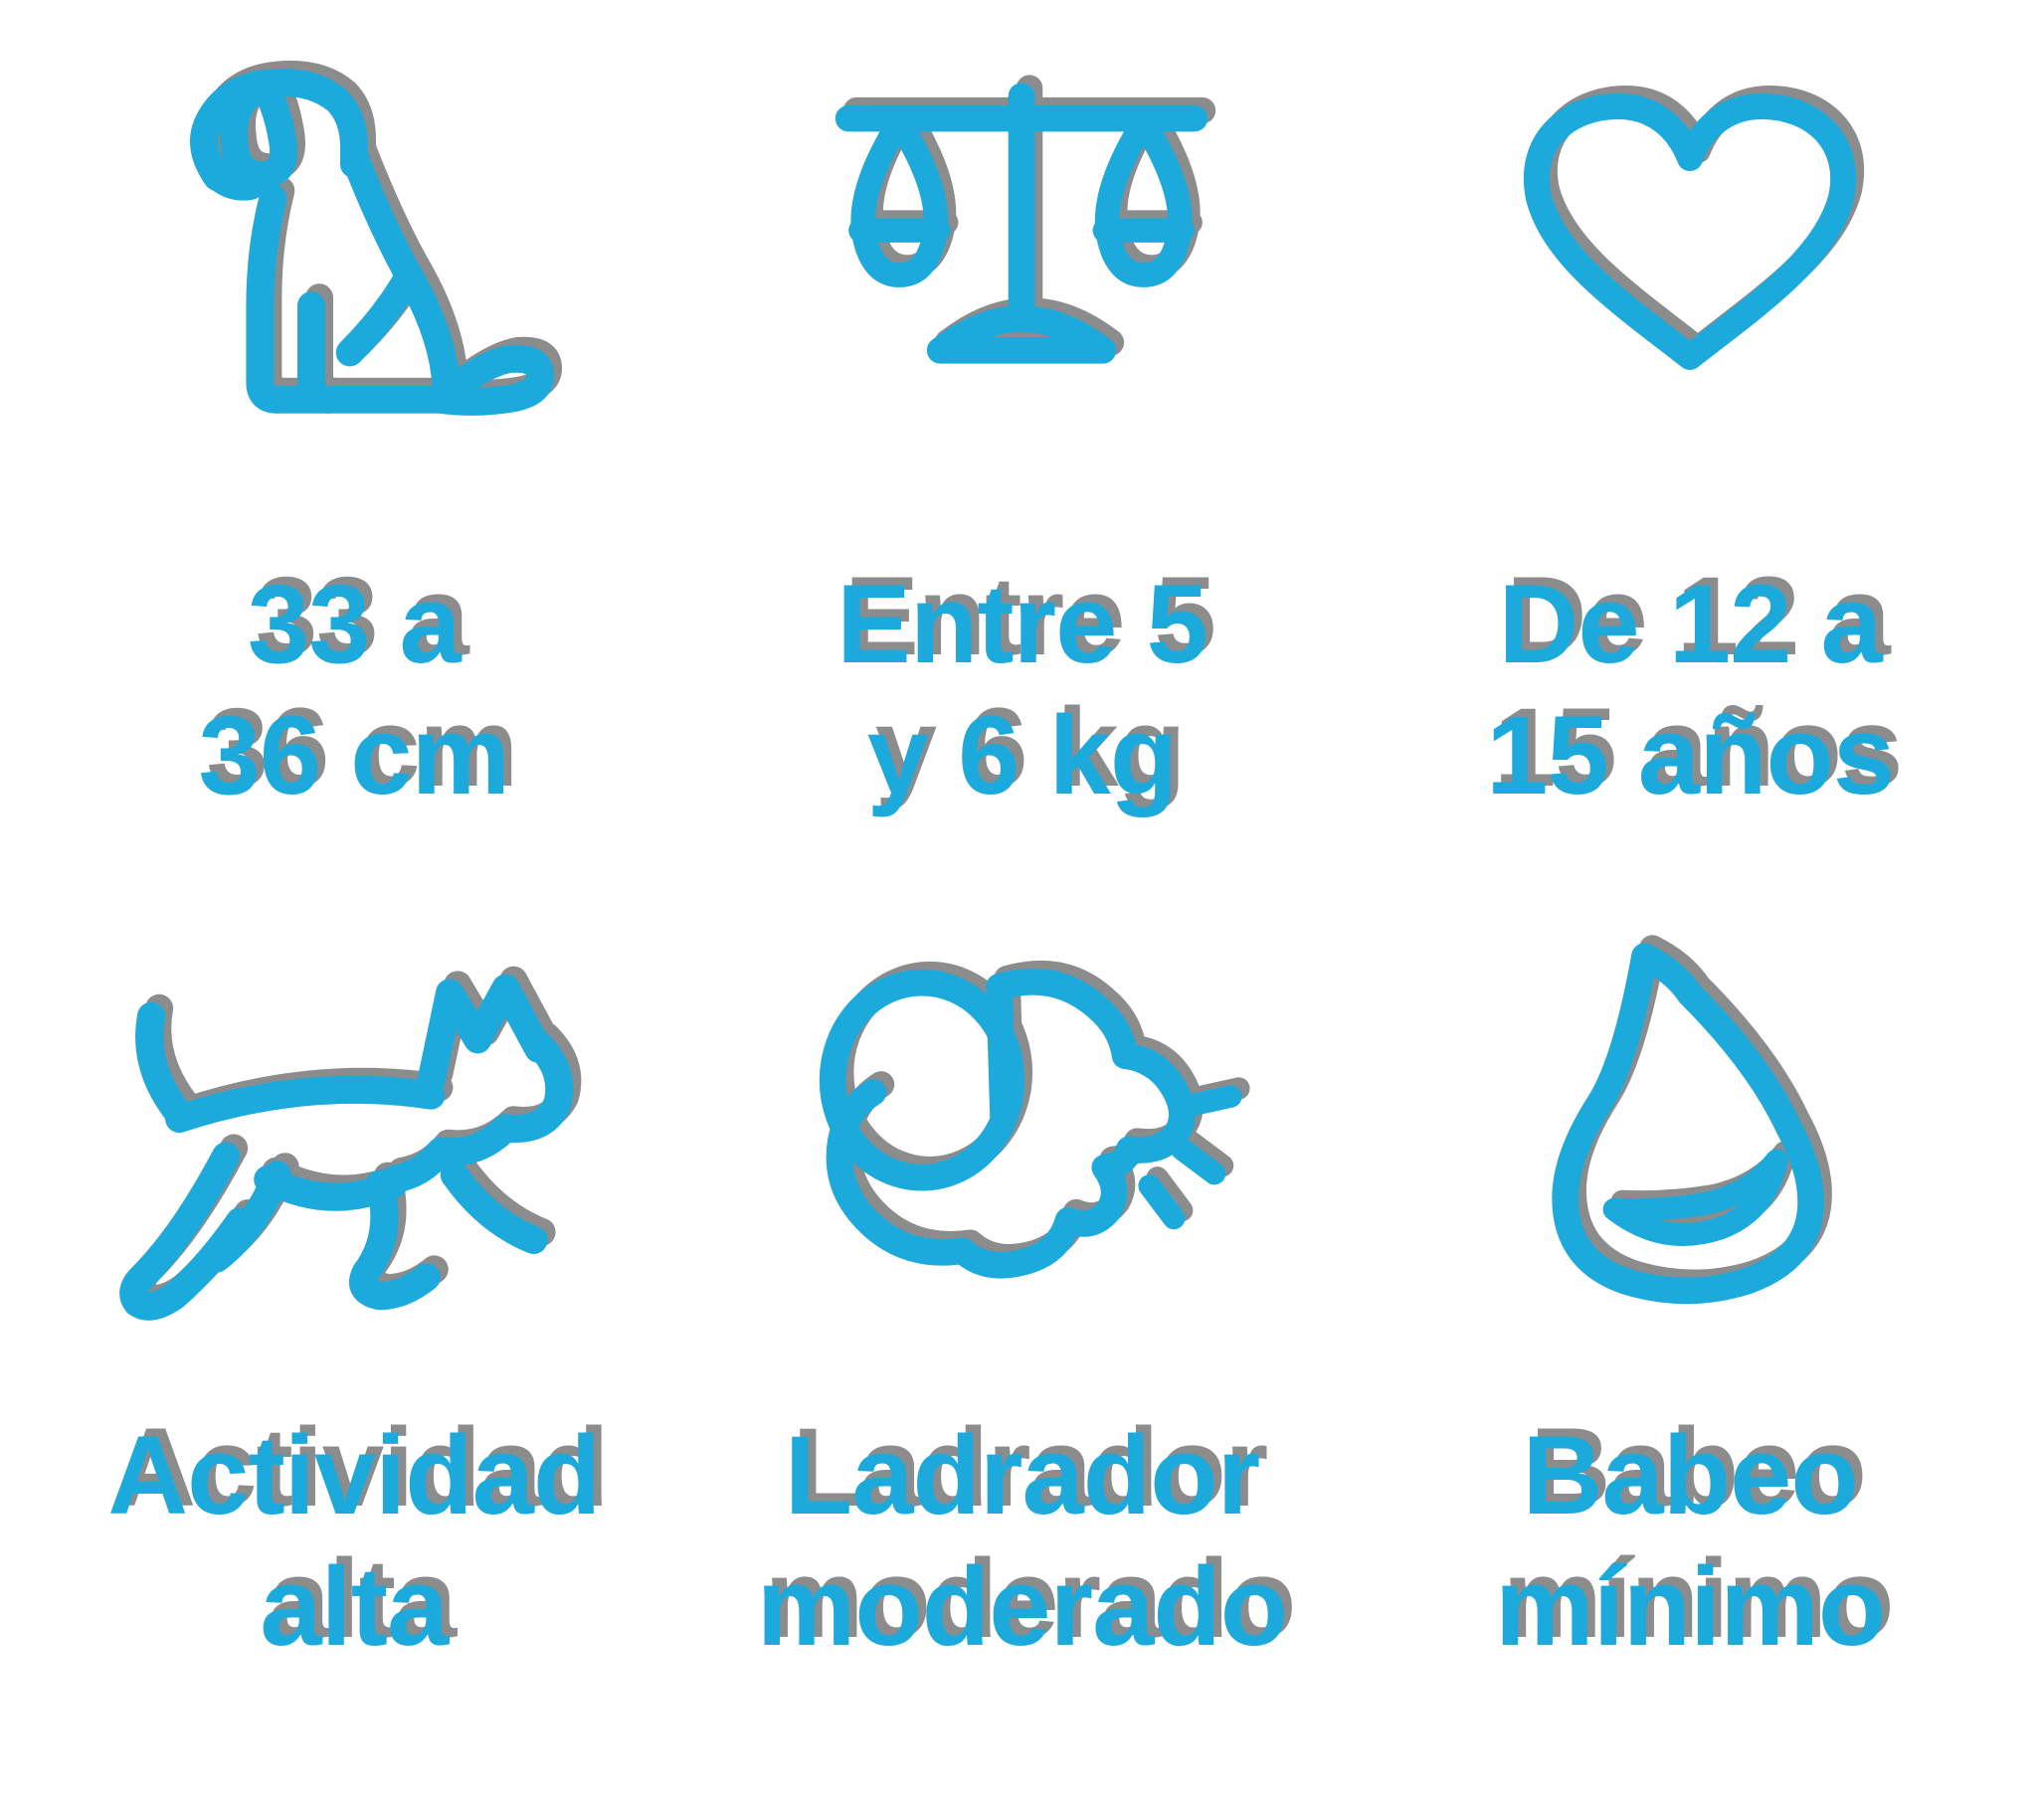 The height and width of the screenshot is (1794, 2044). What do you see at coordinates (1022, 1475) in the screenshot?
I see `stat-label-line1: Ladrador` at bounding box center [1022, 1475].